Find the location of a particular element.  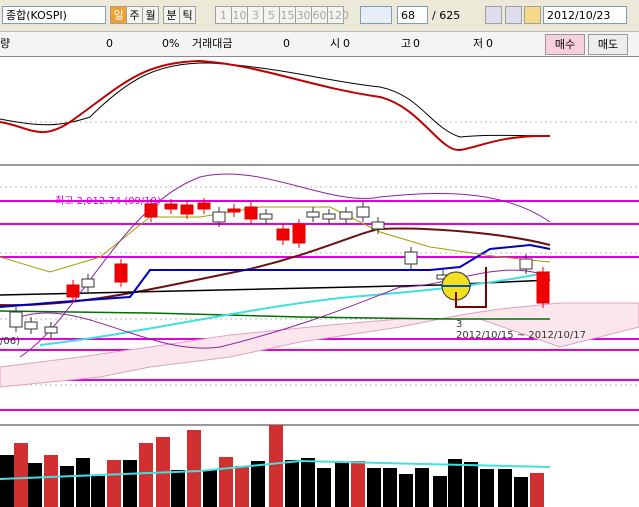

info-bar: 량 0 0% 거래대금 0 시 0 고 0 저 0 매수 매도 is located at coordinates (319, 44).